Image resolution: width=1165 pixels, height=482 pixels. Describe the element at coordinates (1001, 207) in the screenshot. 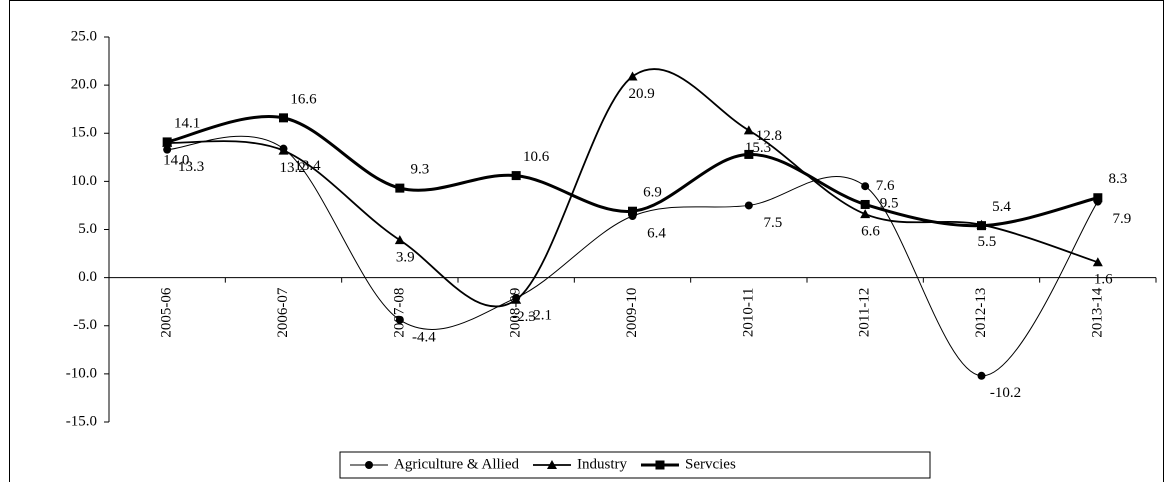

I see `data-label: 5.4` at that location.